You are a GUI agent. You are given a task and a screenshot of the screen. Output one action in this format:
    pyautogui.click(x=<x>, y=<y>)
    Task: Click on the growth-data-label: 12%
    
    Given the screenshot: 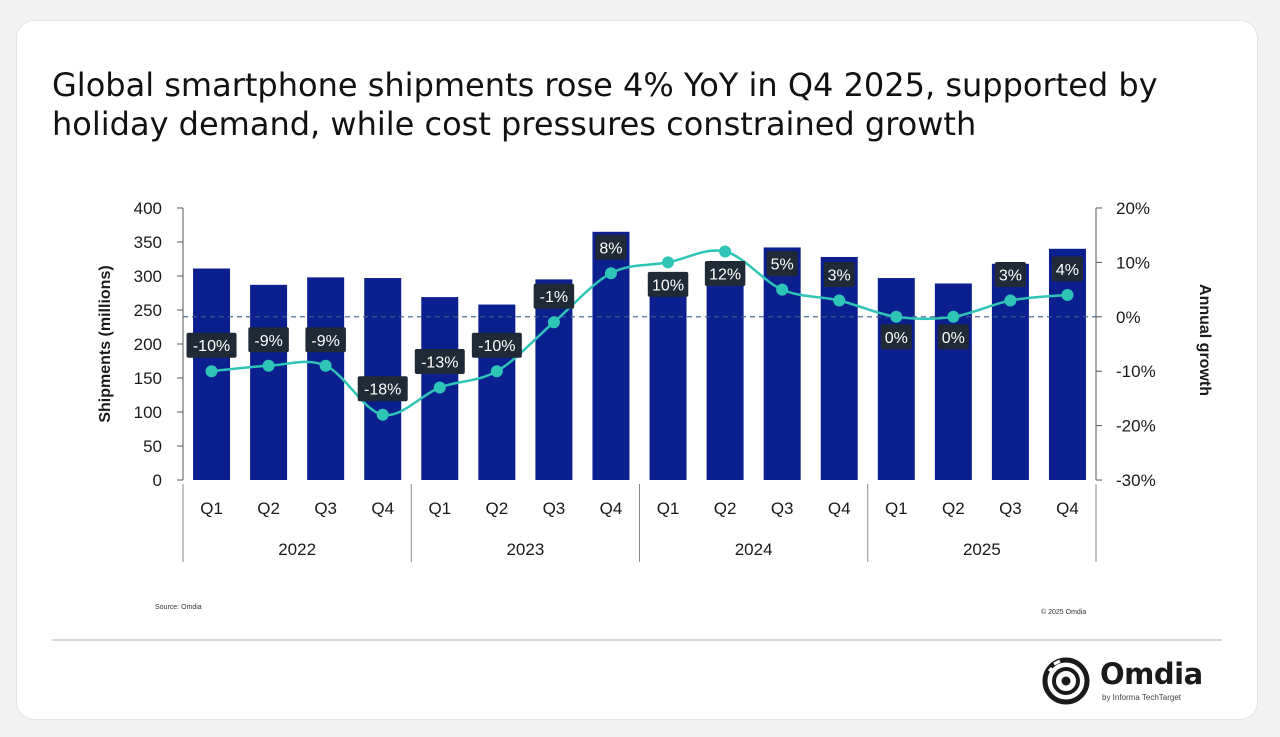 What is the action you would take?
    pyautogui.click(x=725, y=275)
    